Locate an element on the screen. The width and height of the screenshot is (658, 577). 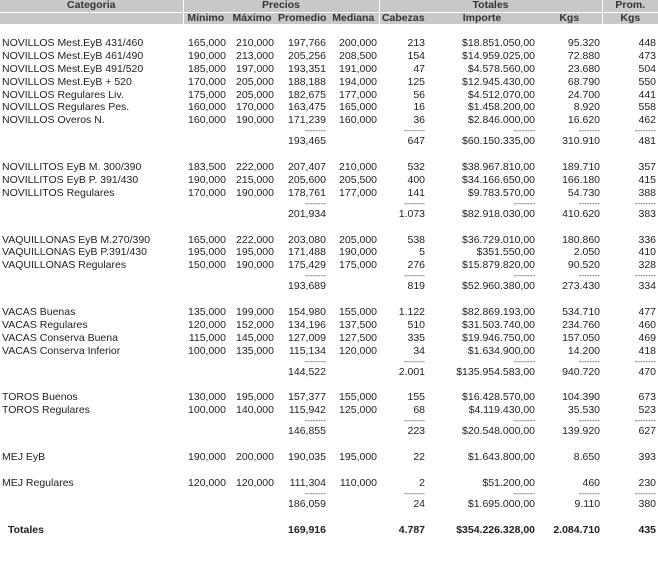
cell-importe: $1.643.800,00 is located at coordinates (501, 457).